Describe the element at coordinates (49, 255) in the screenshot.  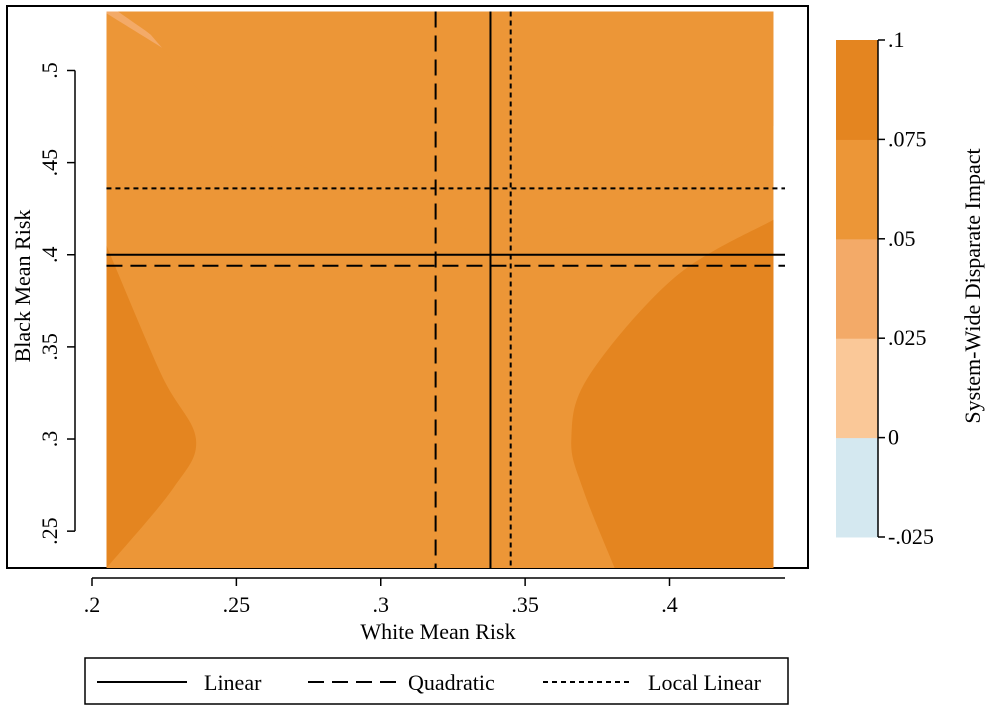
I see `y-tick-label: .4` at that location.